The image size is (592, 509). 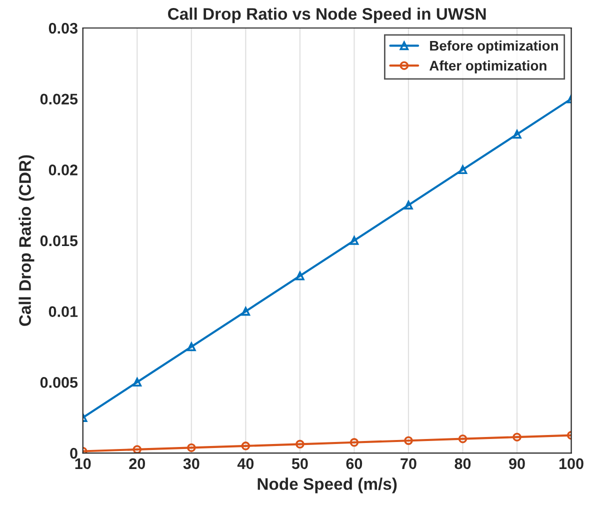 I want to click on x-tick-label: 40, so click(x=245, y=464).